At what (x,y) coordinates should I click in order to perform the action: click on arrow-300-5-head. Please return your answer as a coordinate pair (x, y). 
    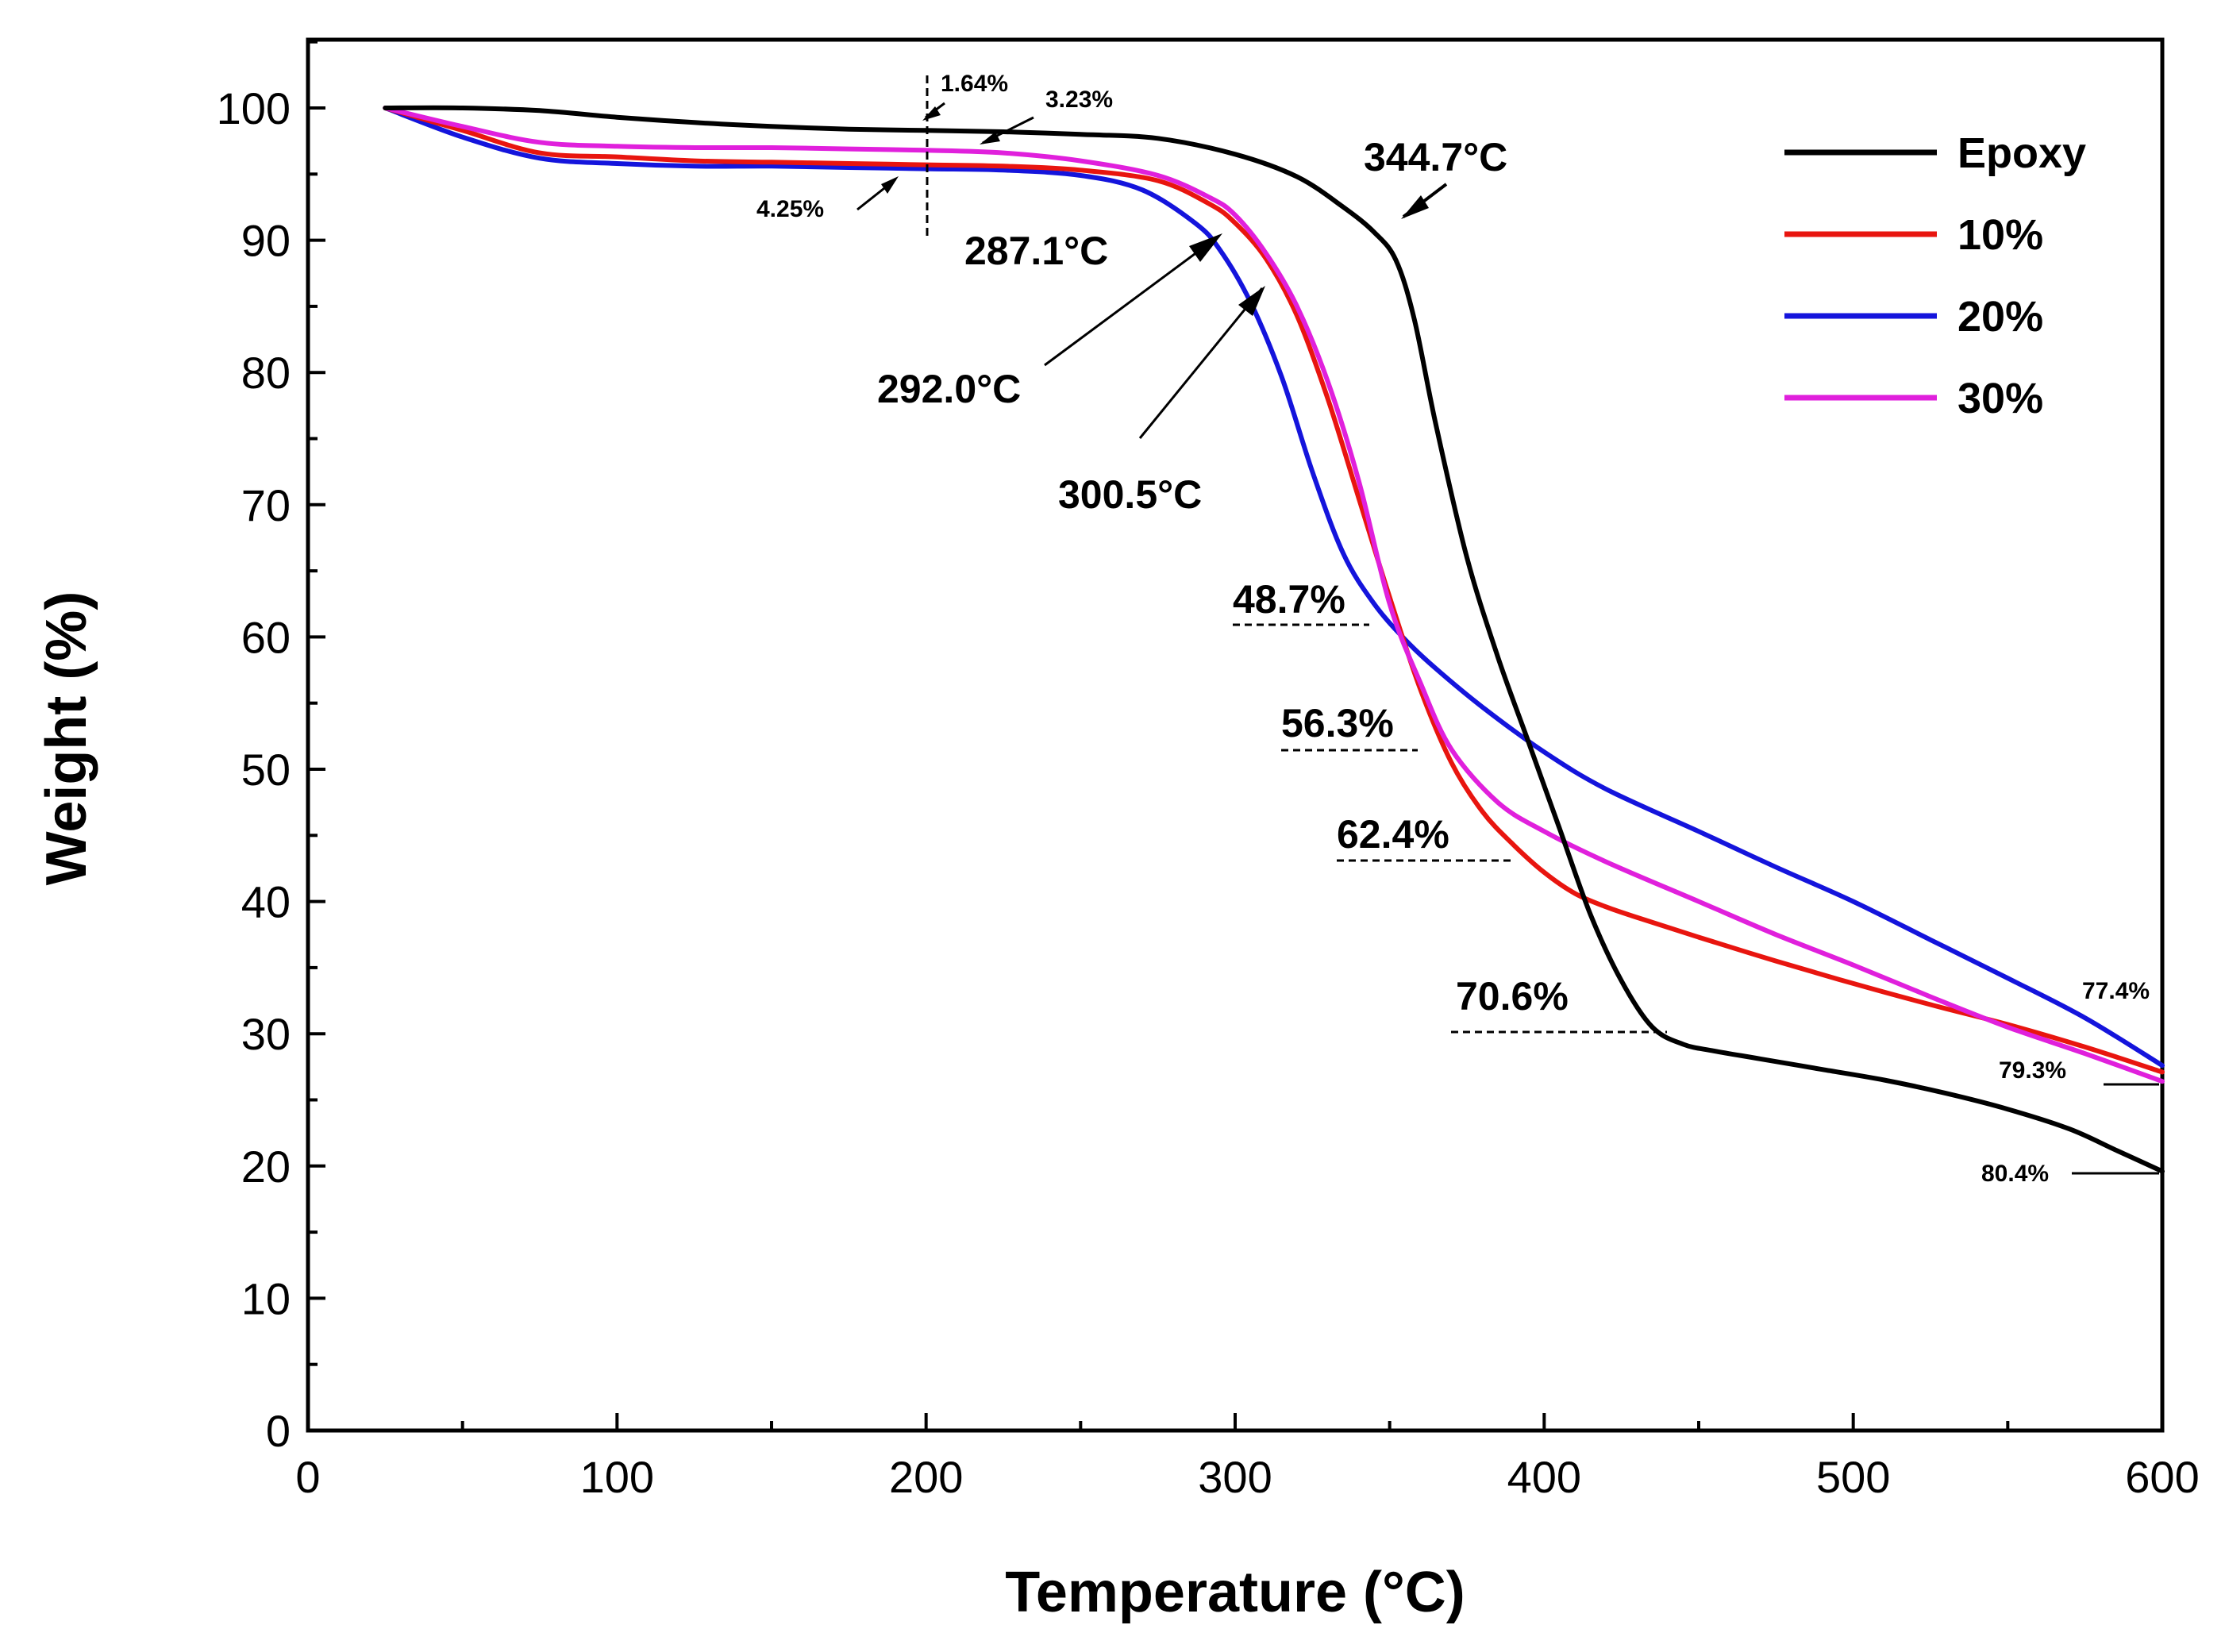
    Looking at the image, I should click on (1251, 301).